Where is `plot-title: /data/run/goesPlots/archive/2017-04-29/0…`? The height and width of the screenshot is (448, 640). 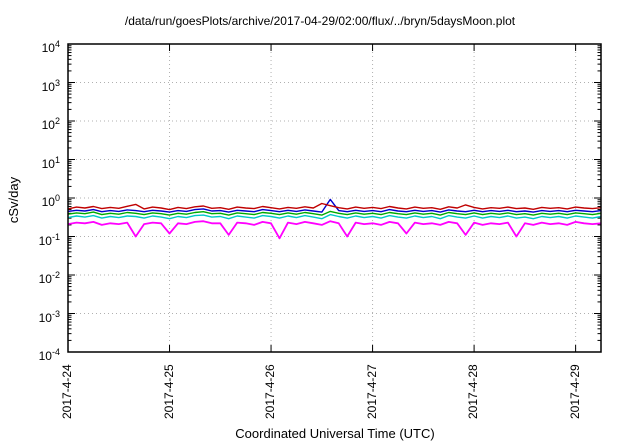 plot-title: /data/run/goesPlots/archive/2017-04-29/0… is located at coordinates (320, 21).